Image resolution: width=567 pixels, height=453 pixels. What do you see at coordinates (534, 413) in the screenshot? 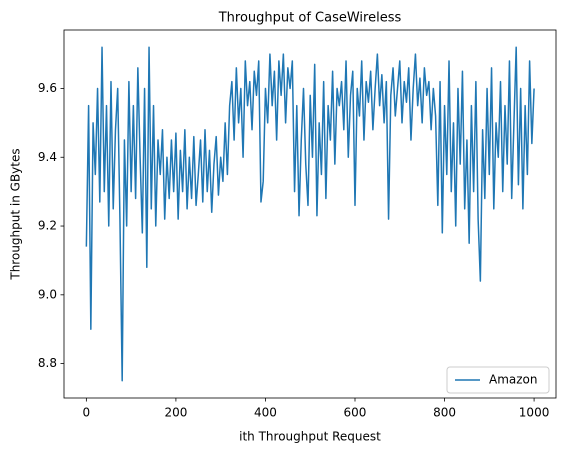
I see `x-tick-label: 1000` at bounding box center [534, 413].